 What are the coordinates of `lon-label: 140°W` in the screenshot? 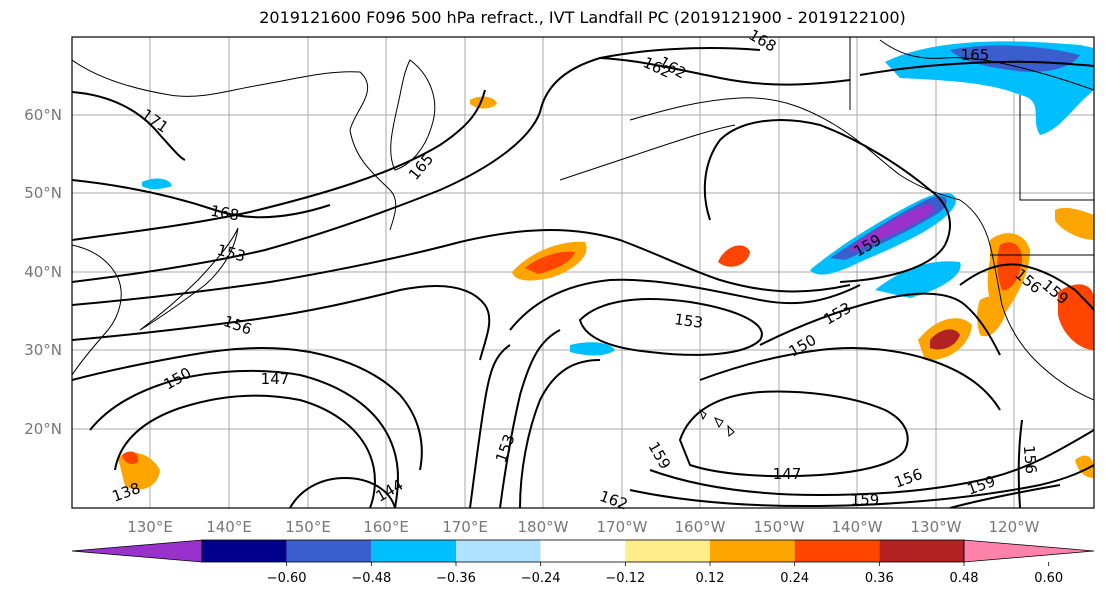 It's located at (857, 527).